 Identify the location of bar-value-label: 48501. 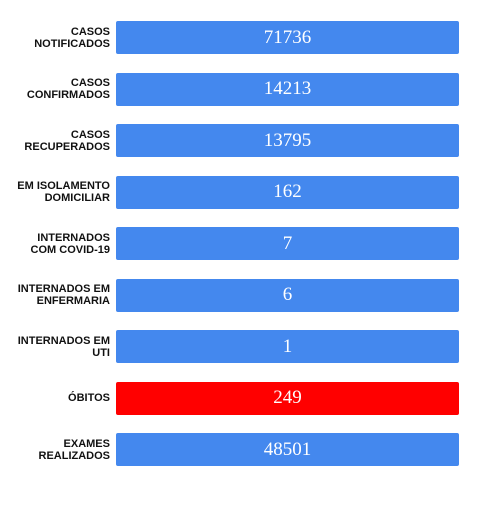
(287, 449).